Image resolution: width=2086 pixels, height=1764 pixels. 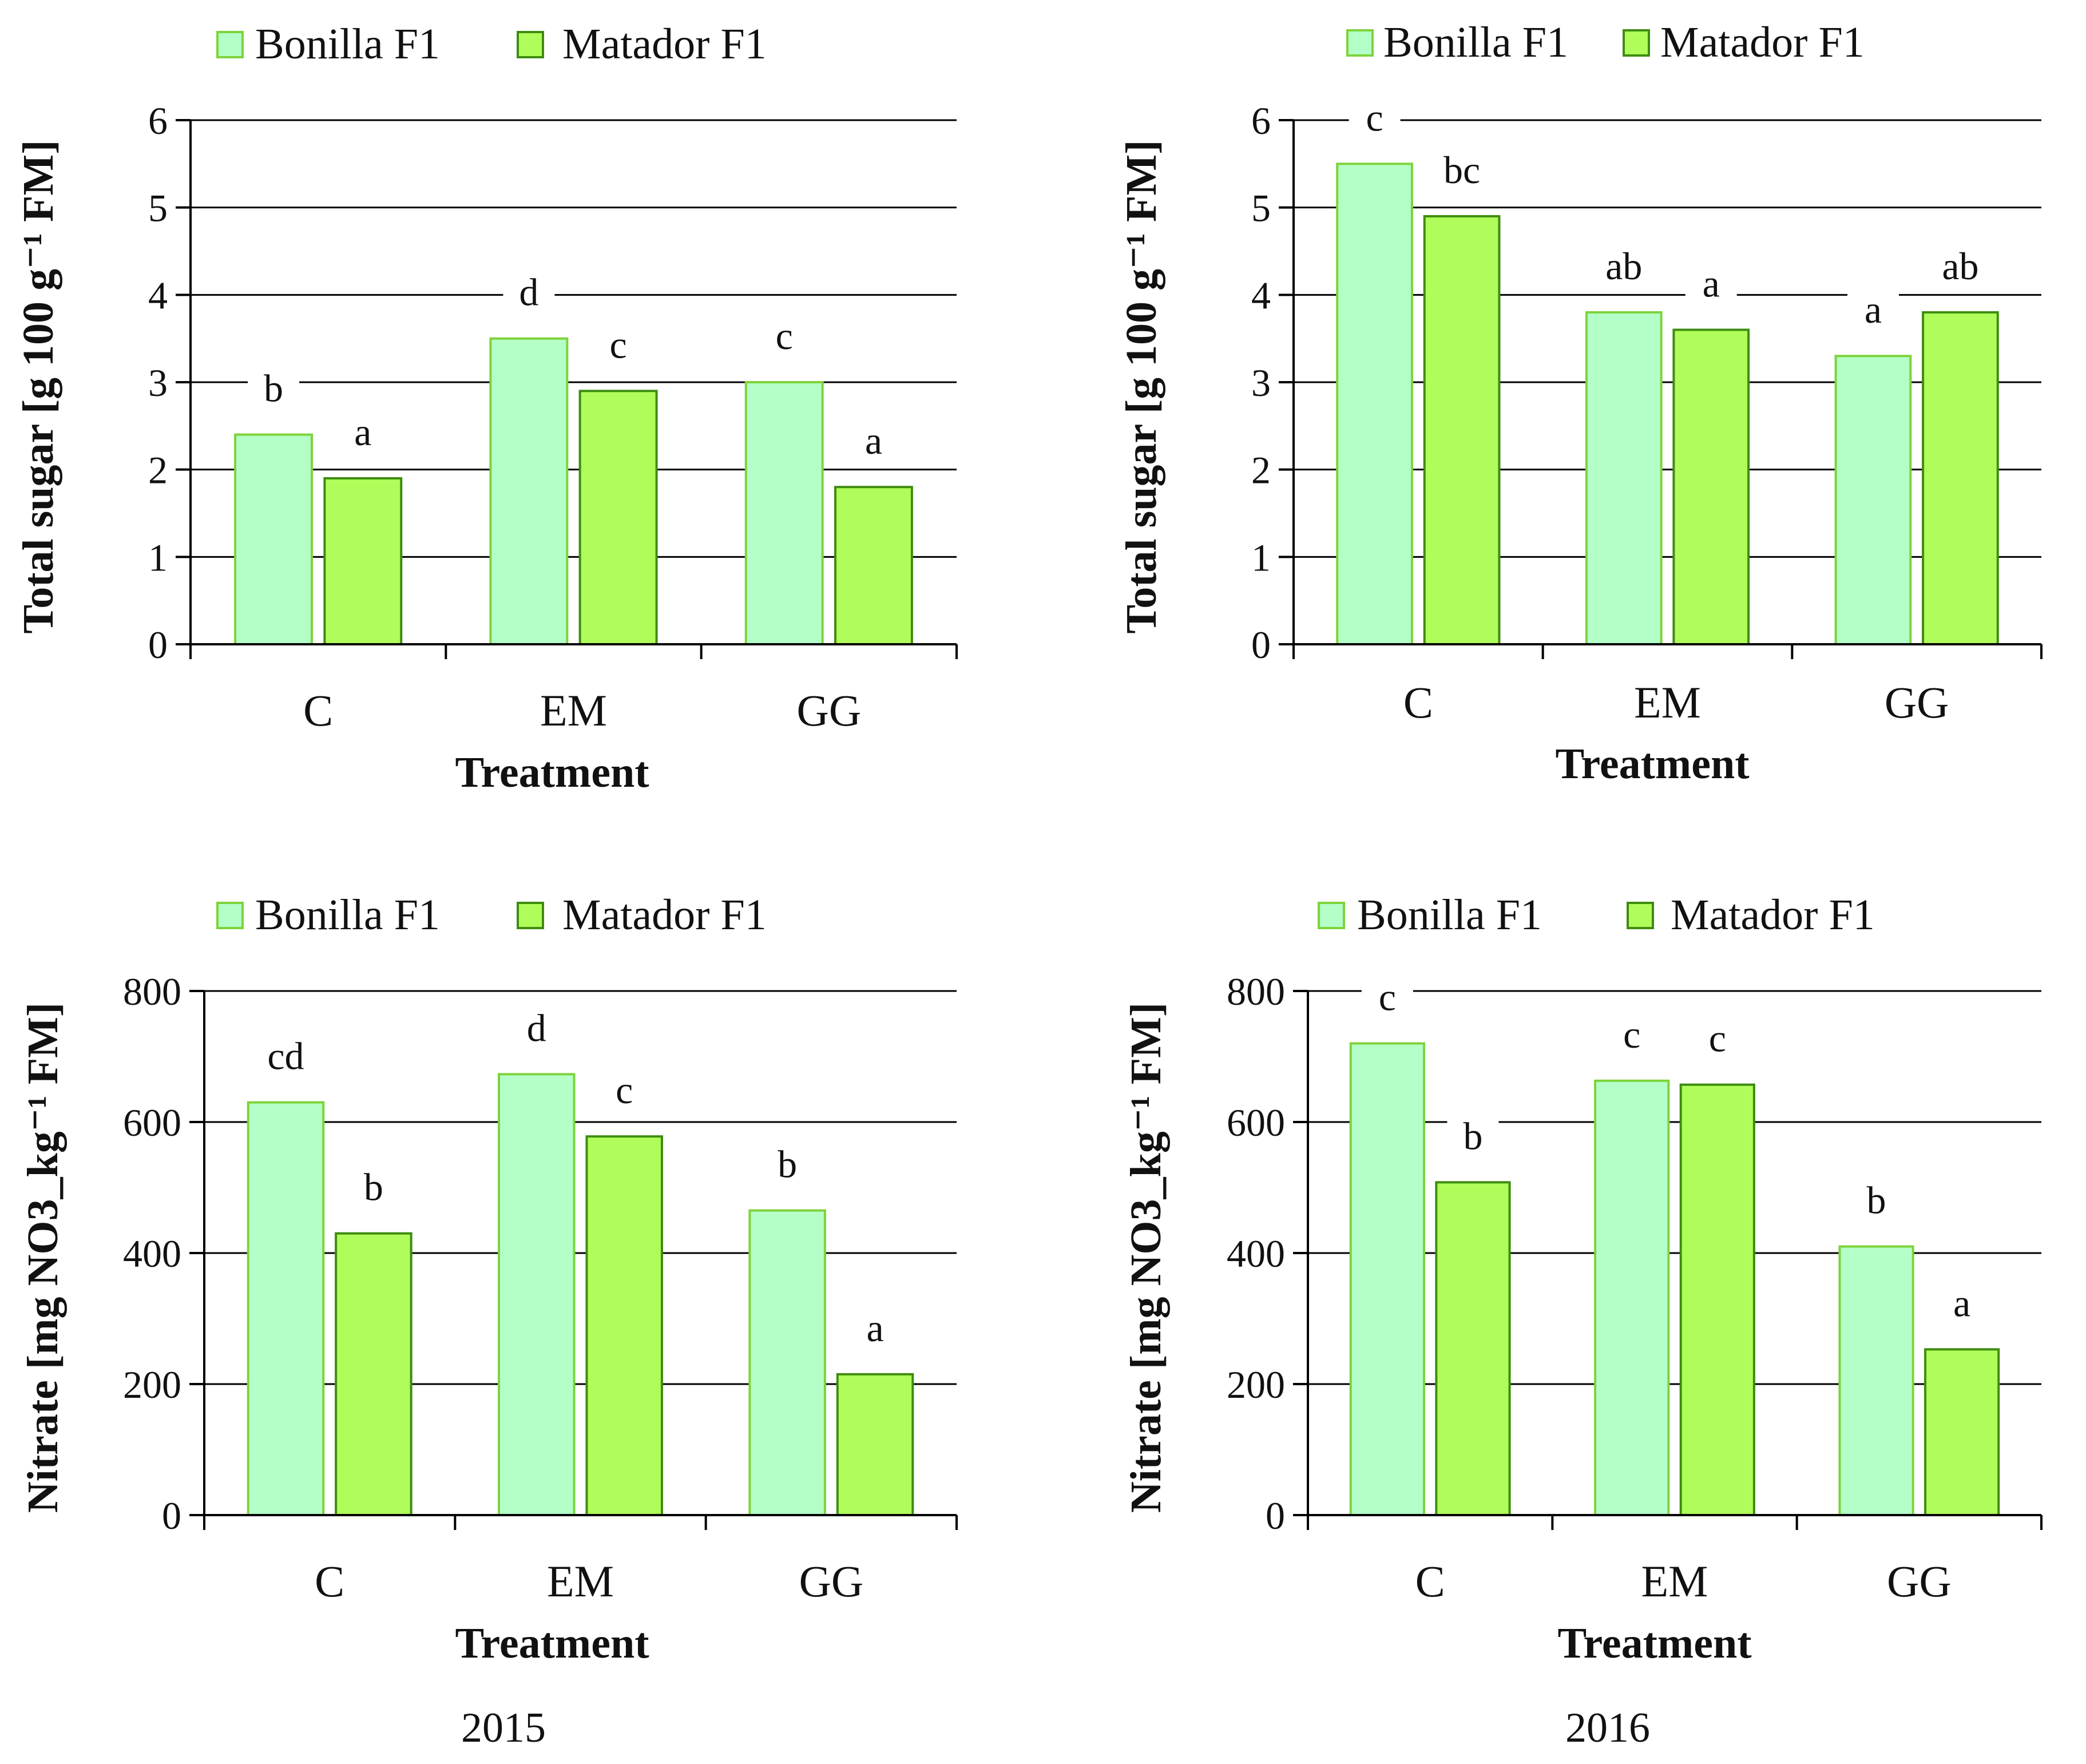 What do you see at coordinates (158, 557) in the screenshot?
I see `y-tick-label: 1` at bounding box center [158, 557].